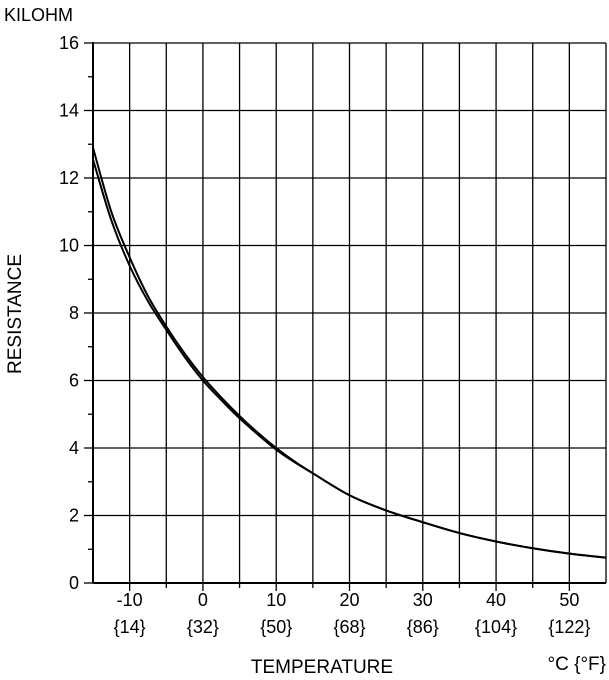 The image size is (609, 680). Describe the element at coordinates (69, 178) in the screenshot. I see `y-tick-label: 12` at that location.